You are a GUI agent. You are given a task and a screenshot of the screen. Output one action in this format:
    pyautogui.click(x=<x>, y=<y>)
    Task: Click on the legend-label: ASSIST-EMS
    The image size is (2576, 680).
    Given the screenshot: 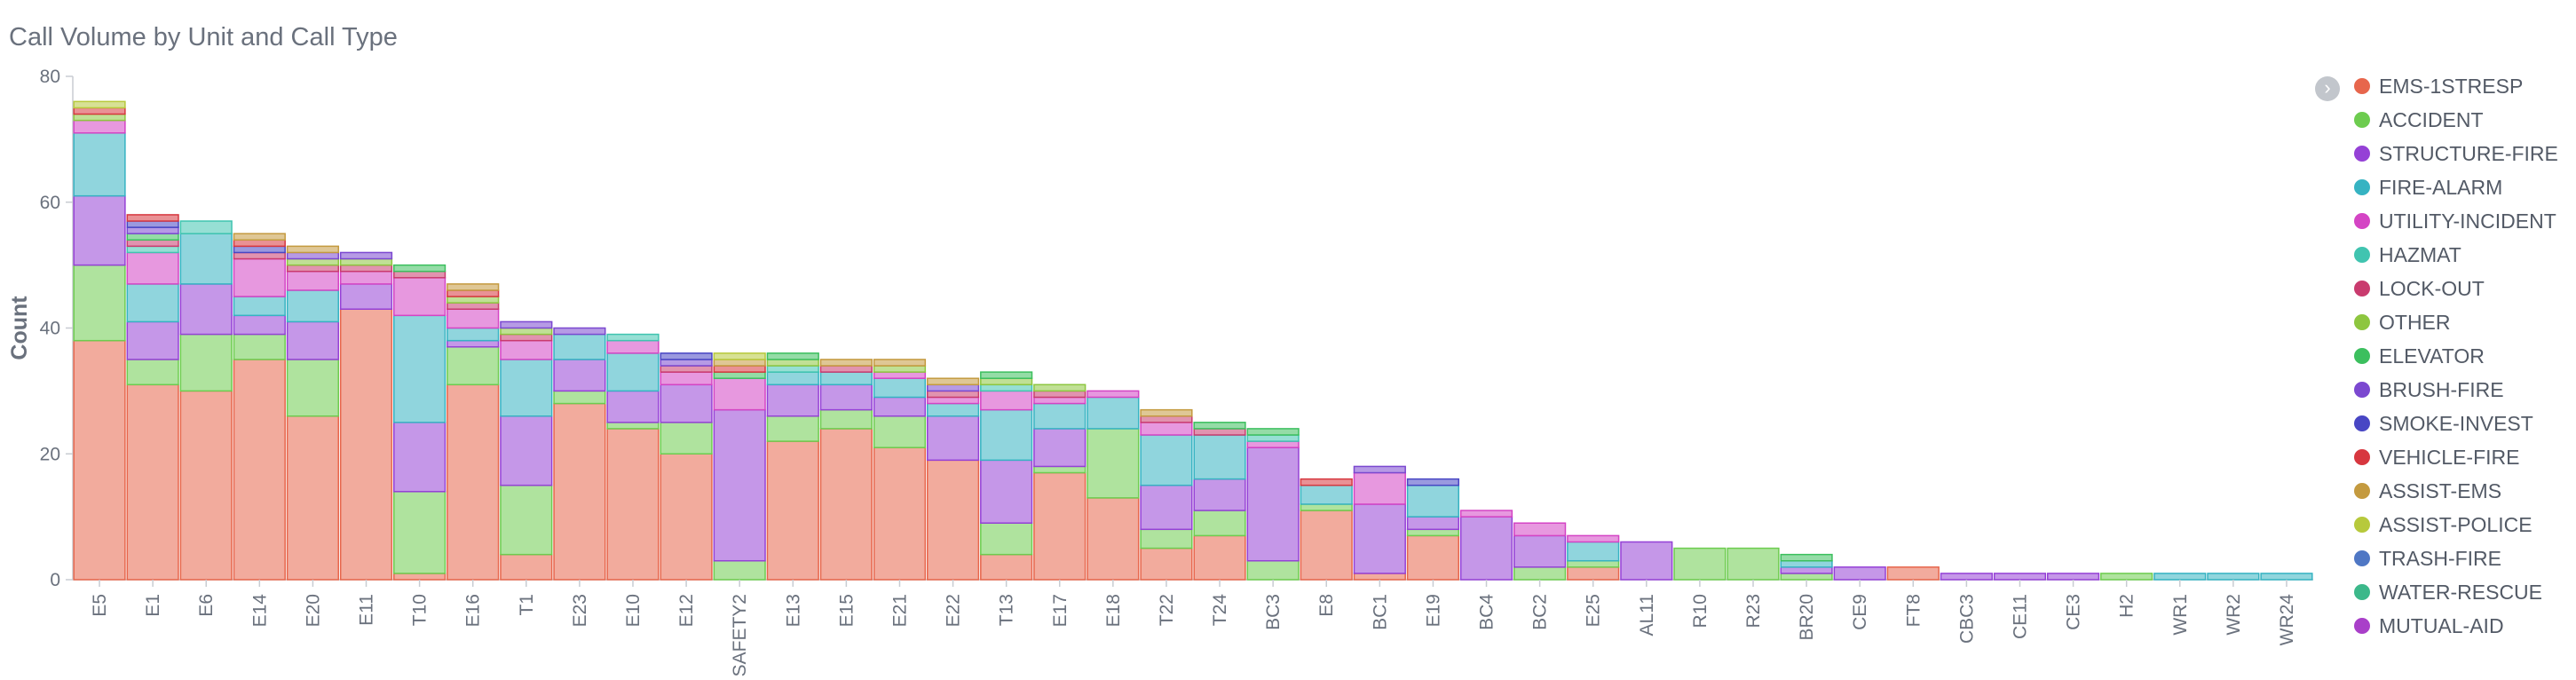 What is the action you would take?
    pyautogui.click(x=2440, y=490)
    